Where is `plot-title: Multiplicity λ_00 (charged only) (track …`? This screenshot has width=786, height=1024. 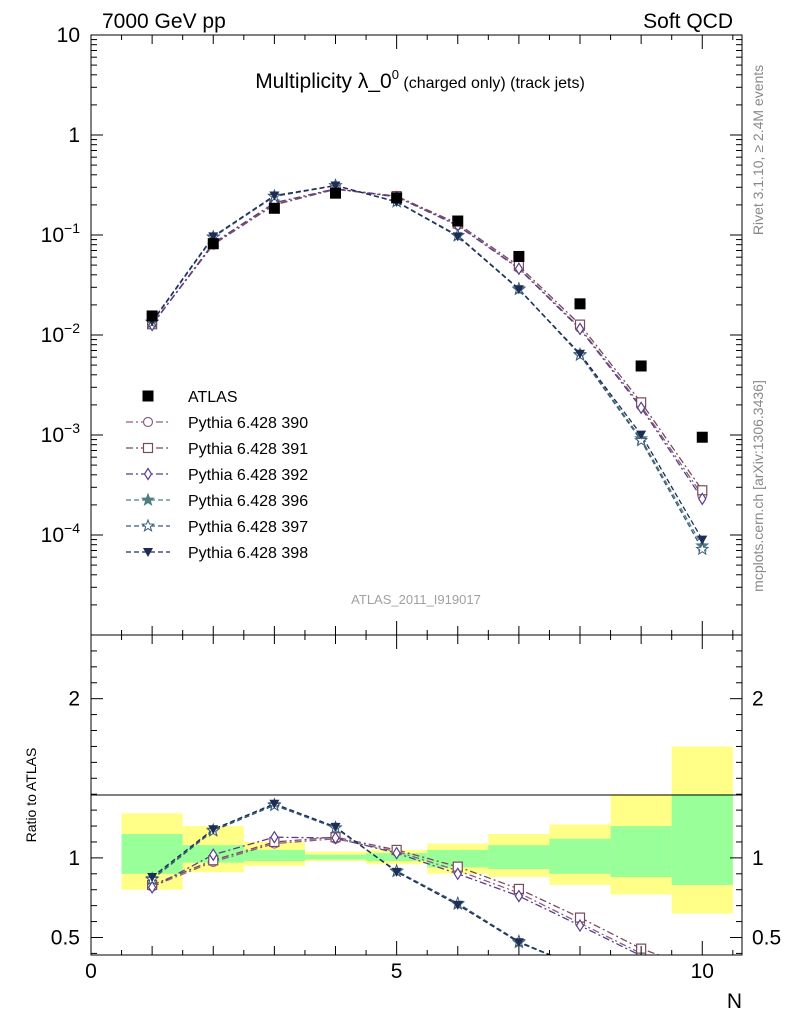 plot-title: Multiplicity λ_00 (charged only) (track … is located at coordinates (420, 80).